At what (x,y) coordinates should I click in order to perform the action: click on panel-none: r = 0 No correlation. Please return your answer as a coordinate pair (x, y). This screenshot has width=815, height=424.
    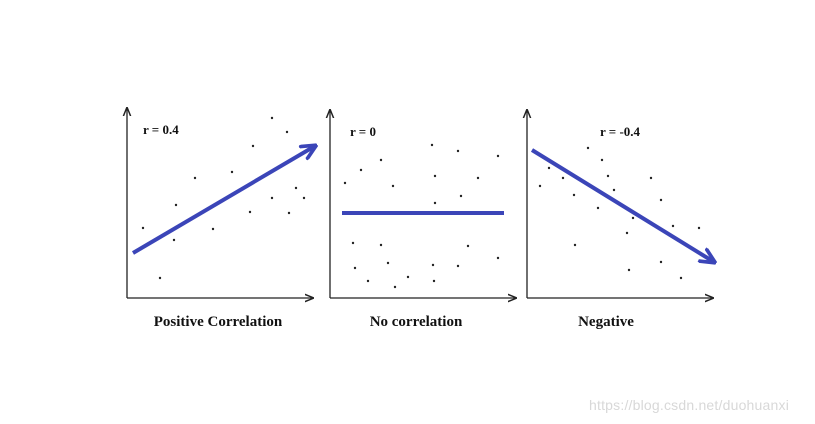
    Looking at the image, I should click on (423, 220).